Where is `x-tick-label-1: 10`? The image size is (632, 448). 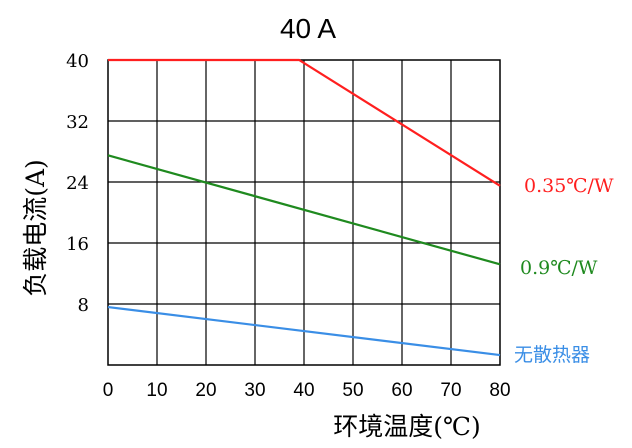
x-tick-label-1: 10 is located at coordinates (156, 390).